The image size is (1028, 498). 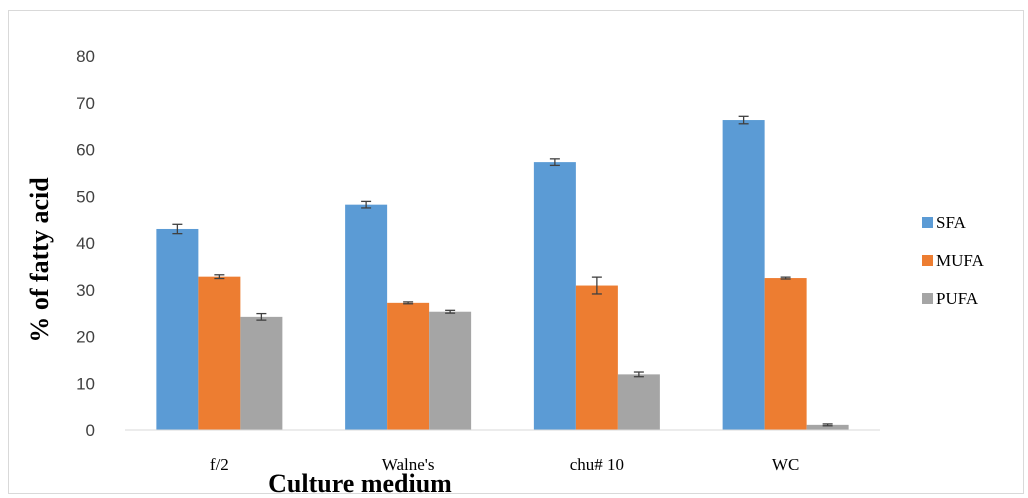 I want to click on x-category-label: Walne's, so click(x=408, y=464).